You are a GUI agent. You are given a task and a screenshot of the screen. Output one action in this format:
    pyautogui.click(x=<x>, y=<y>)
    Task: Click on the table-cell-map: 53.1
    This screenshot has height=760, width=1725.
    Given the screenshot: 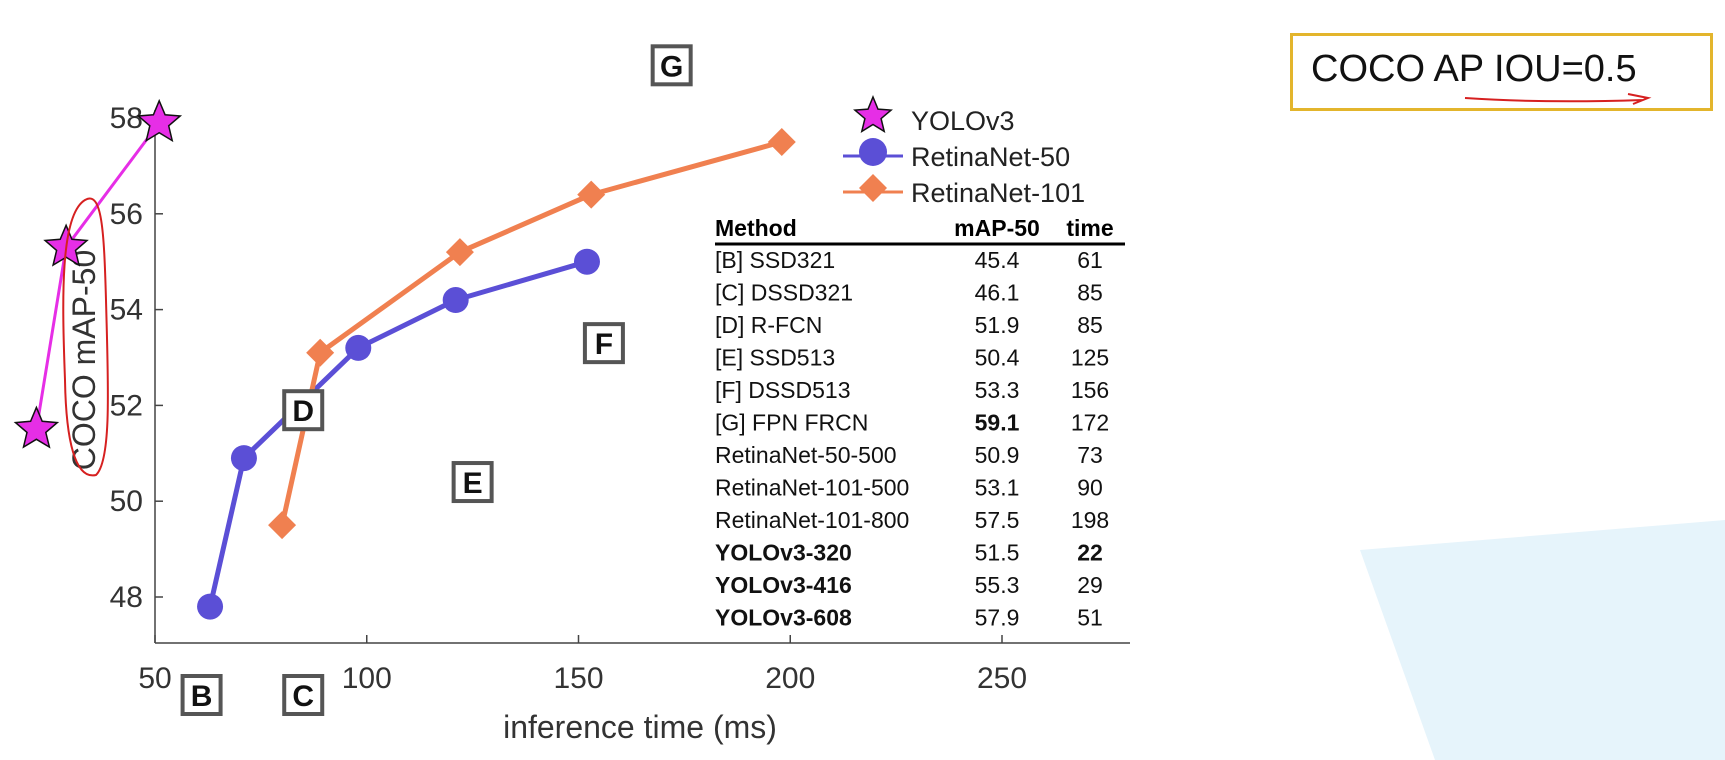 What is the action you would take?
    pyautogui.click(x=997, y=488)
    